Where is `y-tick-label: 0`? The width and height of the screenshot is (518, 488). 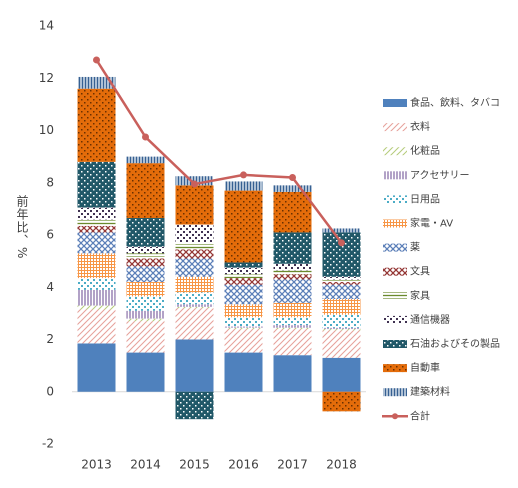
y-tick-label: 0 is located at coordinates (50, 391).